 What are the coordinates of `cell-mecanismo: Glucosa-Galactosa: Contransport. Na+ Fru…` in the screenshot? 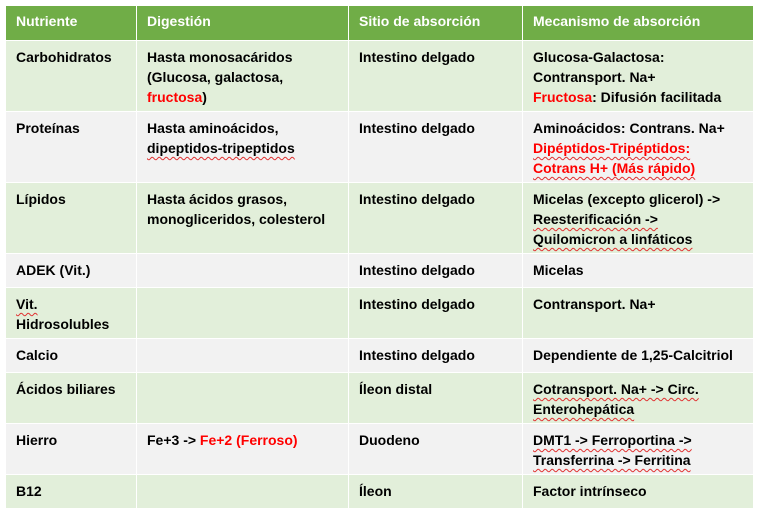 It's located at (638, 76).